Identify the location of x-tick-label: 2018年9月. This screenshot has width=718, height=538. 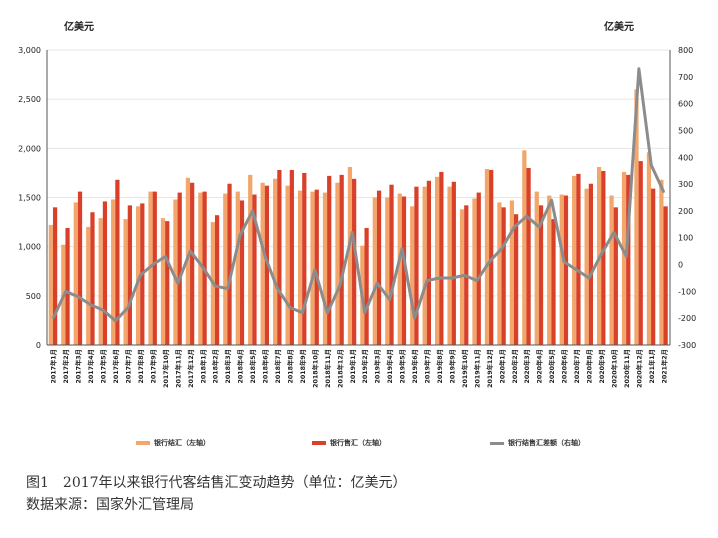
(302, 366).